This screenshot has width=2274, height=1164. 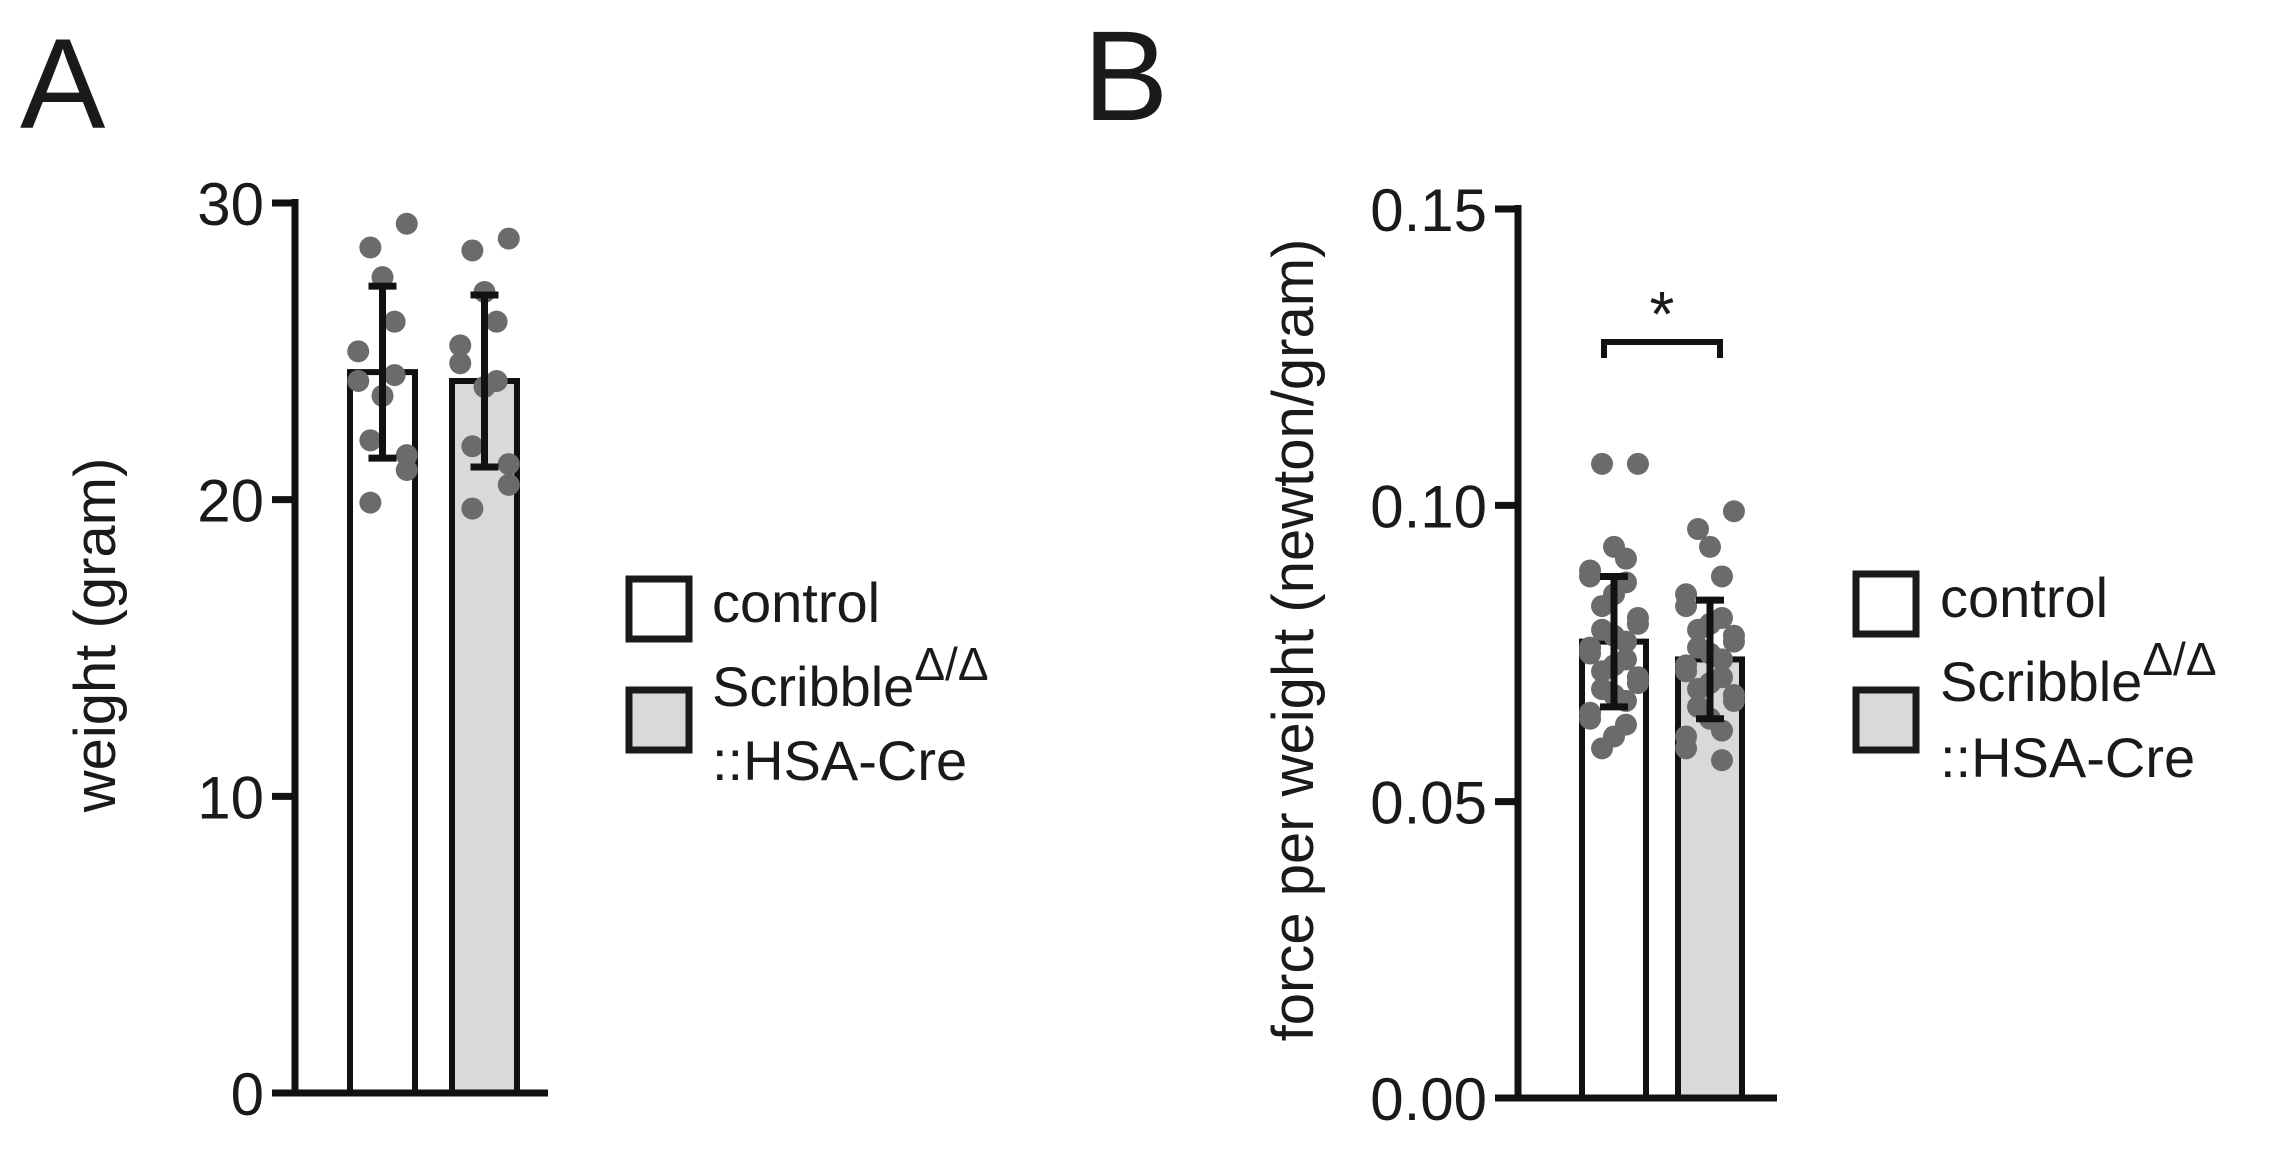 I want to click on panel-b-label: B, so click(x=1125, y=76).